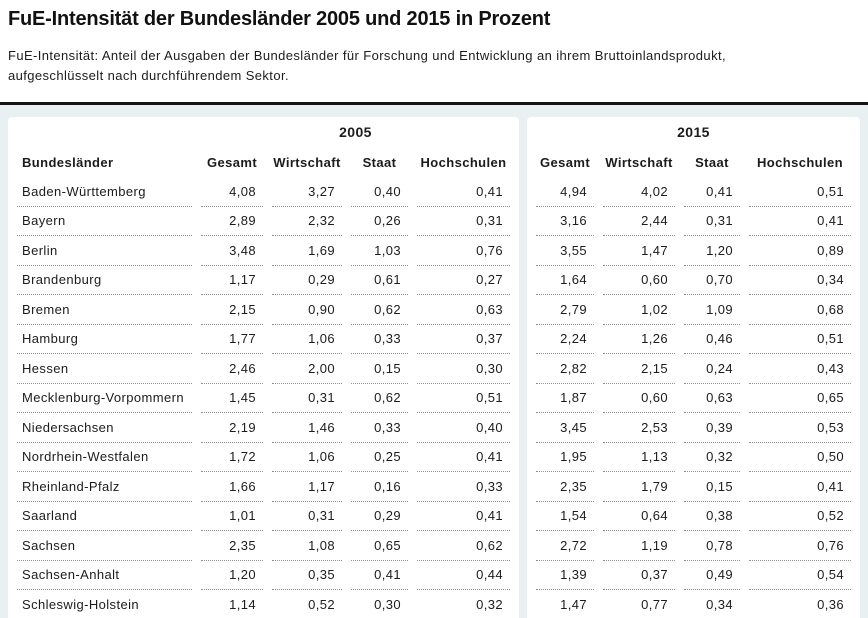 The height and width of the screenshot is (618, 868). I want to click on table-row: 3,55 1,47 1,20 0,89, so click(693, 251).